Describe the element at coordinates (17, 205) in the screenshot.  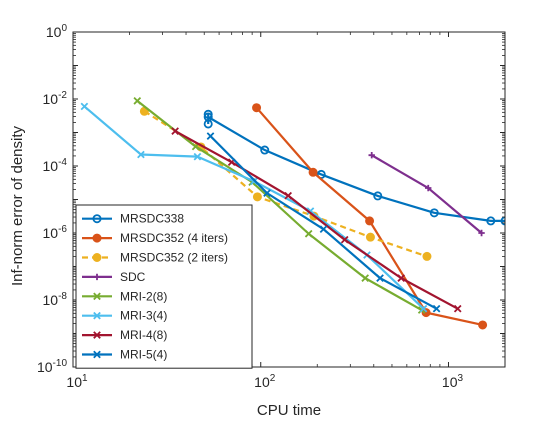
I see `y-axis-label: Inf-norm error of density` at that location.